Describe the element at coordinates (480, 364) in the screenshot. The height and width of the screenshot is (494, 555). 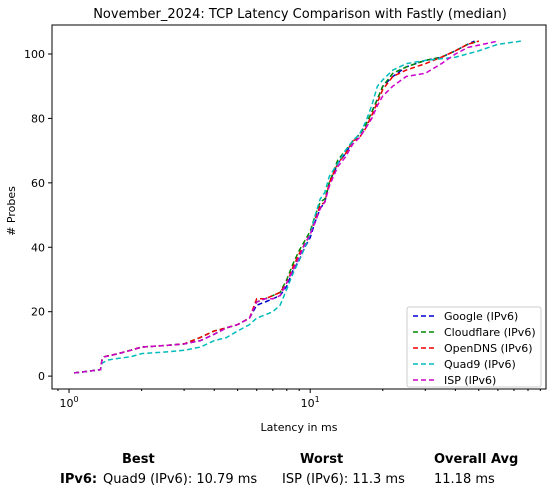
I see `legend-label-3: Quad9 (IPv6)` at that location.